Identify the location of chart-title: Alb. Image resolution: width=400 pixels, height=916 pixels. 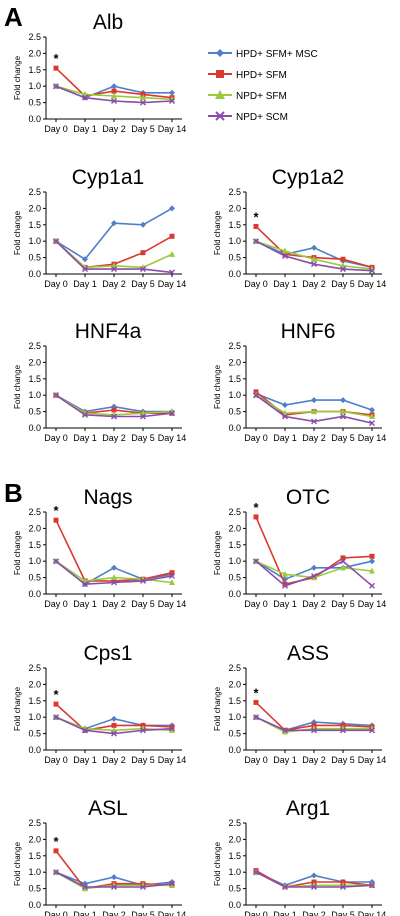
(108, 22).